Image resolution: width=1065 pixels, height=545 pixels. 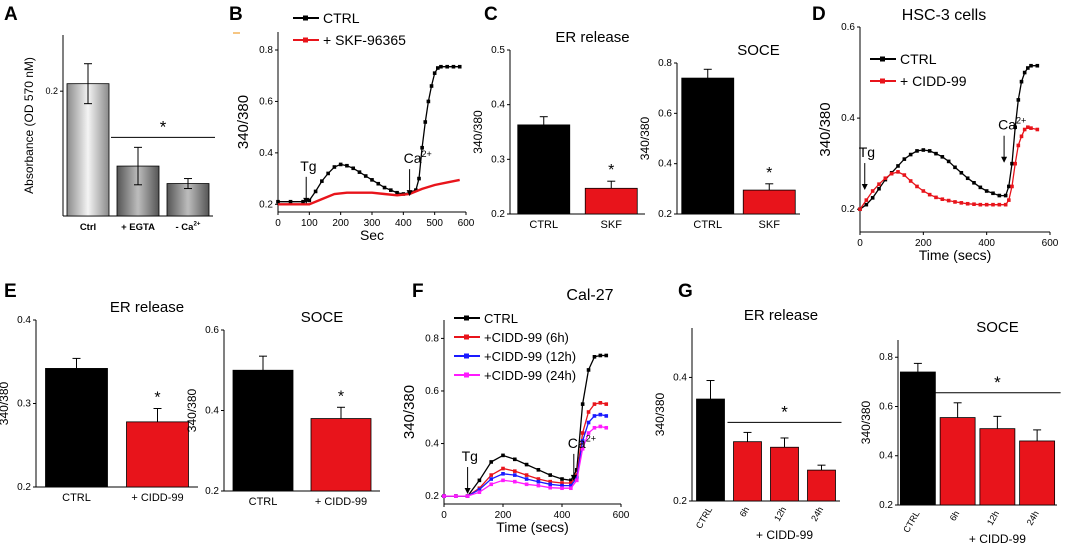 I want to click on y-axis-label-f: 340/380, so click(x=409, y=412).